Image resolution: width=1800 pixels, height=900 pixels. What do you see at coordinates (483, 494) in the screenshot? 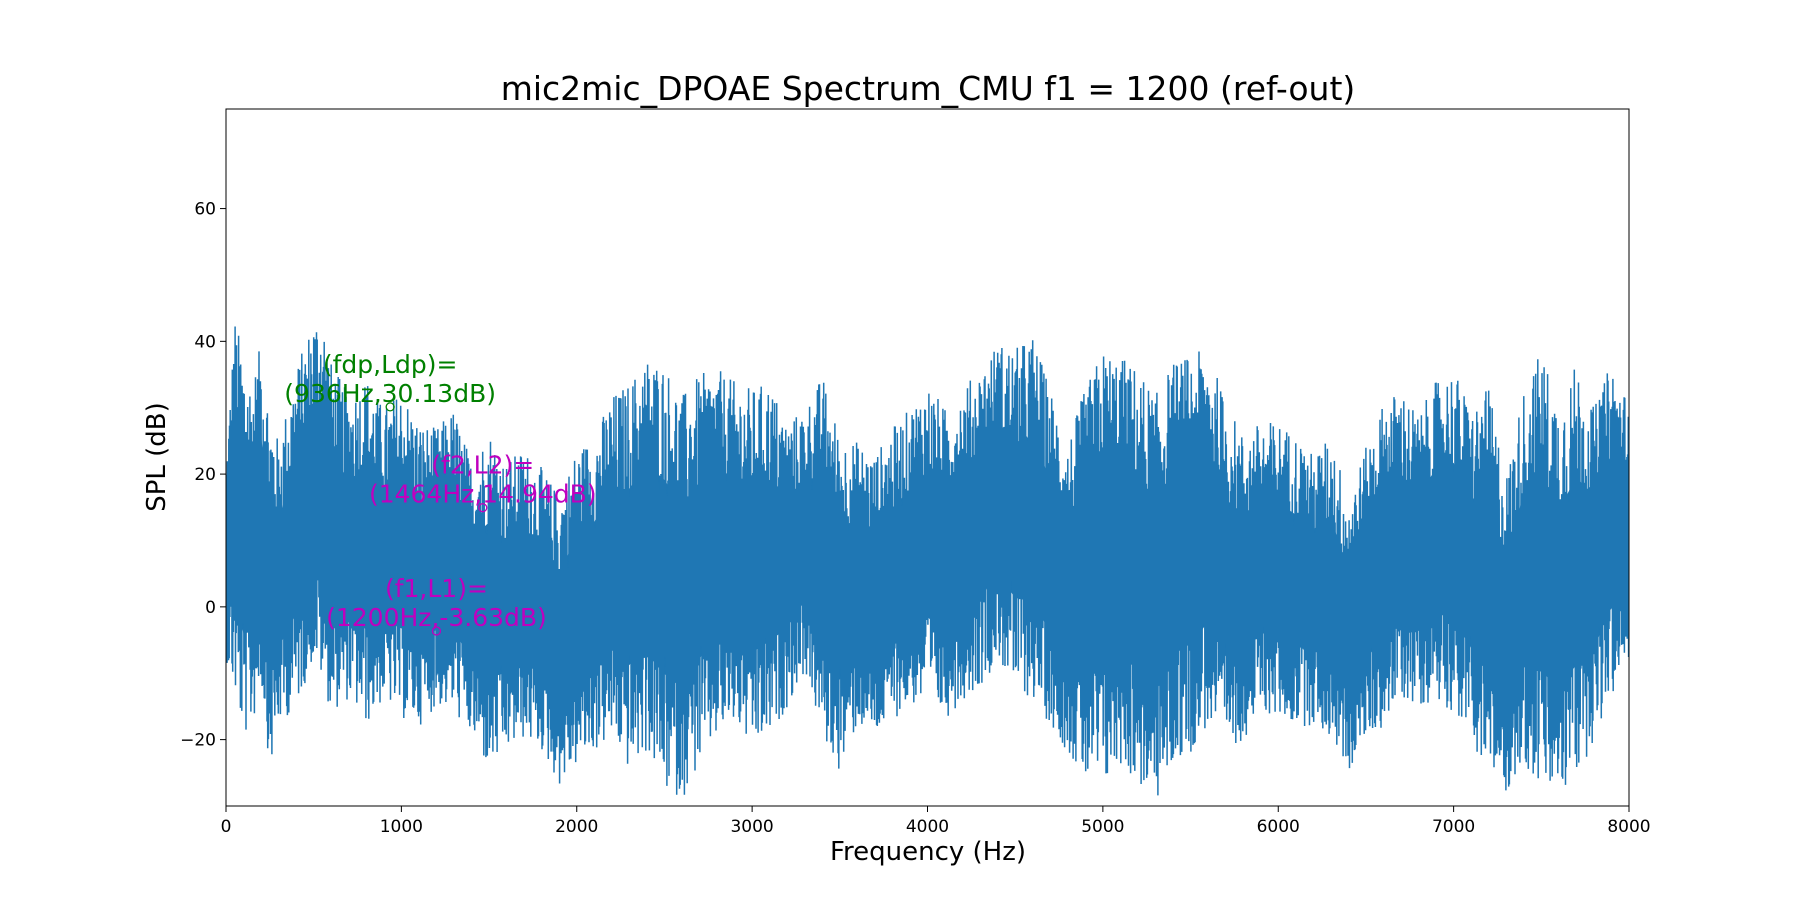
I see `annotation-label-line2: (1464Hz,14.94dB)` at bounding box center [483, 494].